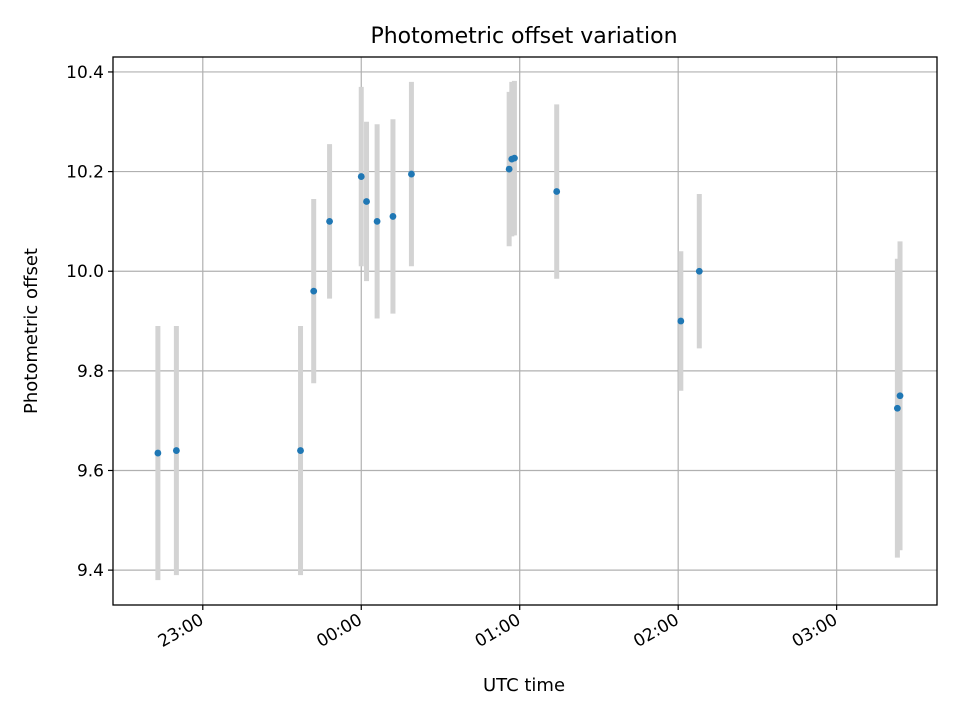 This screenshot has width=960, height=720. What do you see at coordinates (90, 372) in the screenshot?
I see `y-tick-label: 9.8` at bounding box center [90, 372].